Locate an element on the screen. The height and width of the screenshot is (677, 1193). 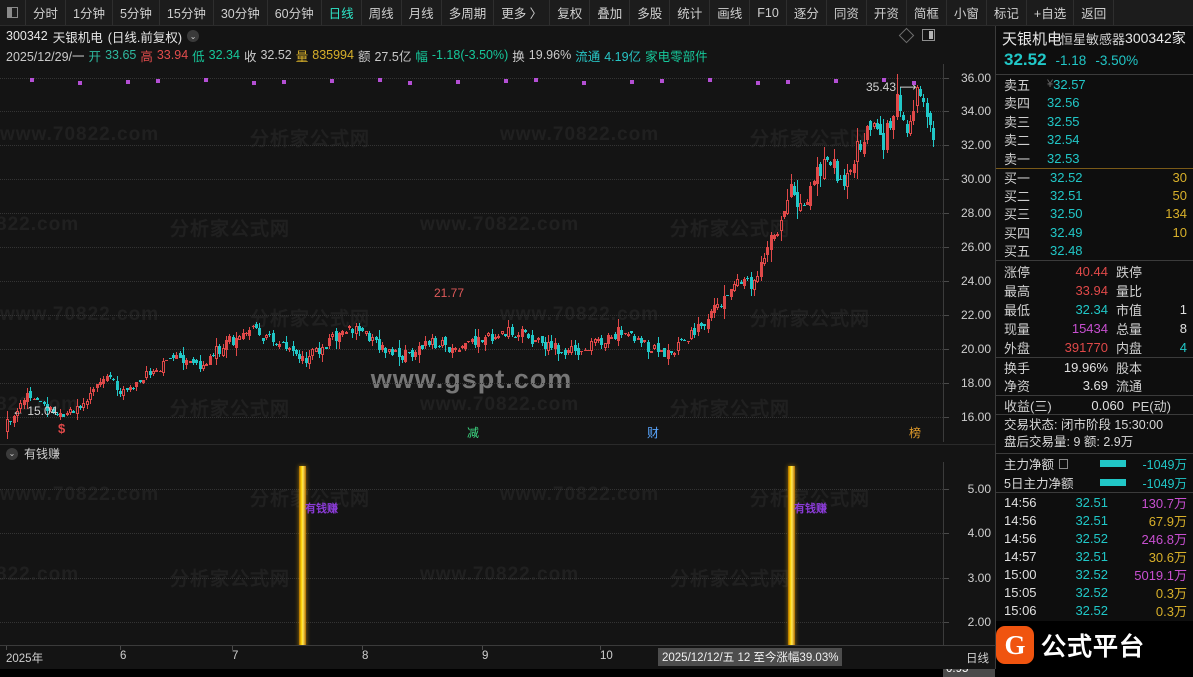
order-book-ask-row: 卖二 32.54 is located at coordinates (1094, 140).